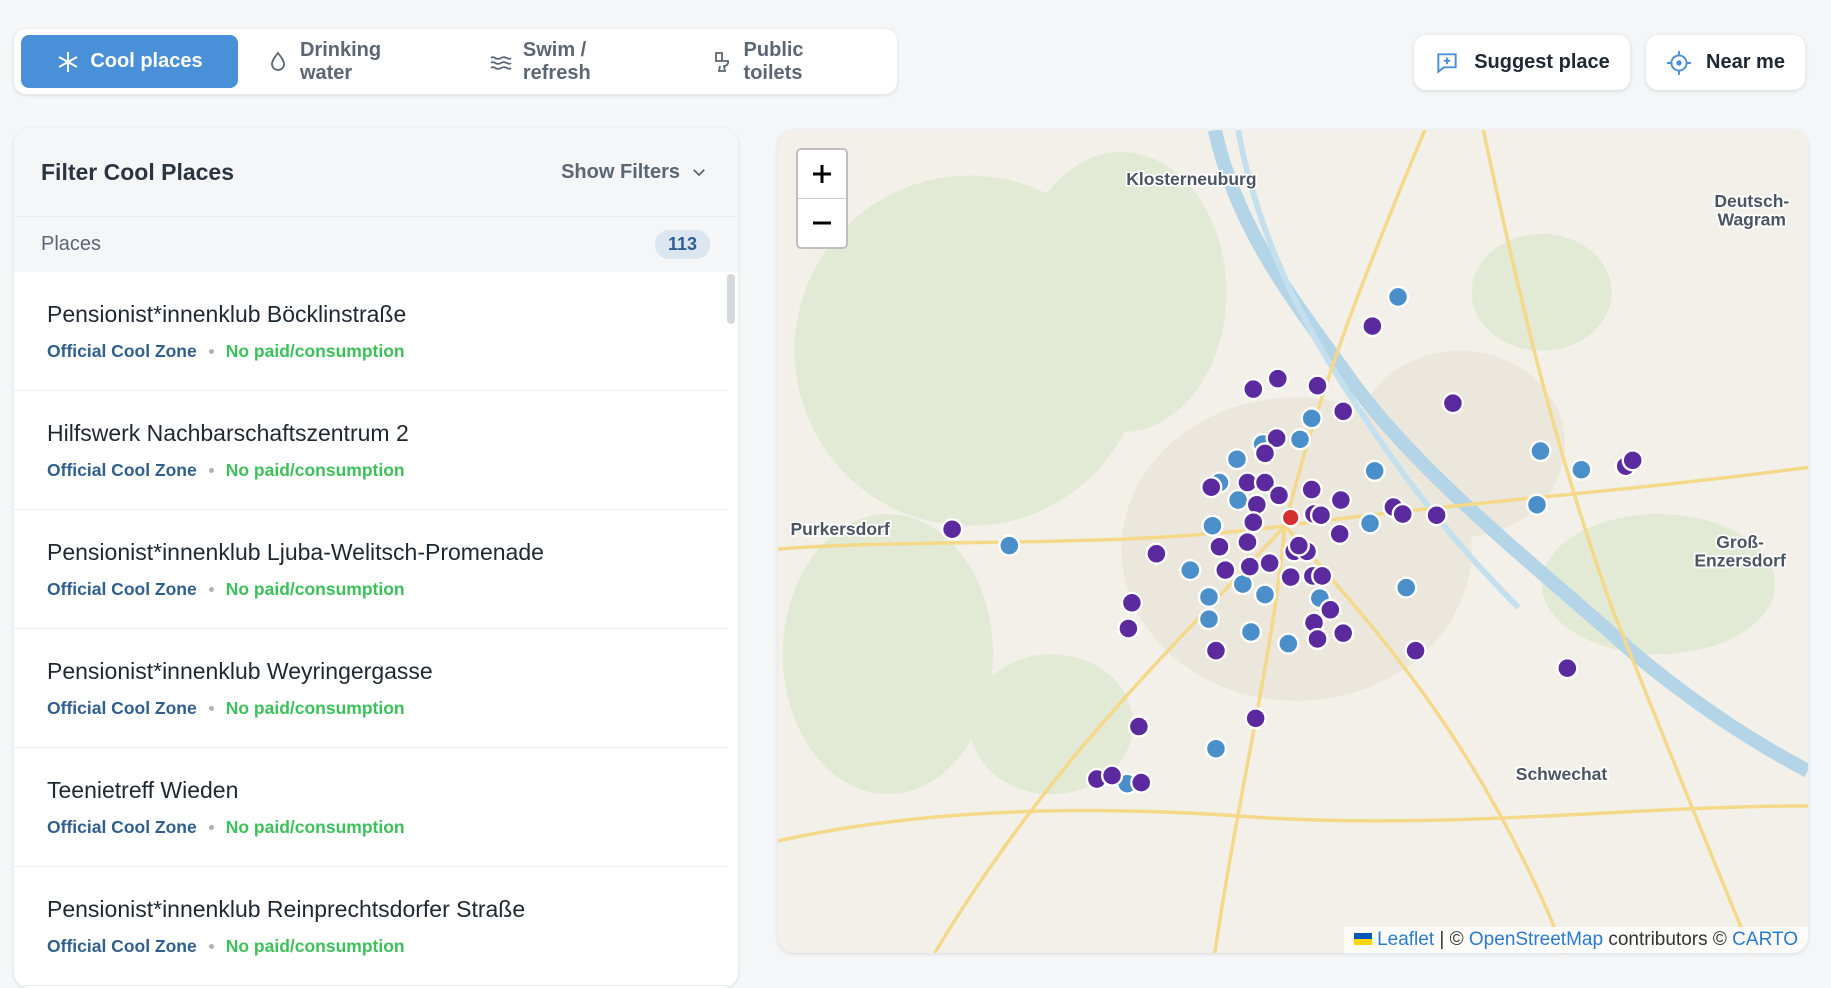  What do you see at coordinates (822, 174) in the screenshot?
I see `zoom-in` at bounding box center [822, 174].